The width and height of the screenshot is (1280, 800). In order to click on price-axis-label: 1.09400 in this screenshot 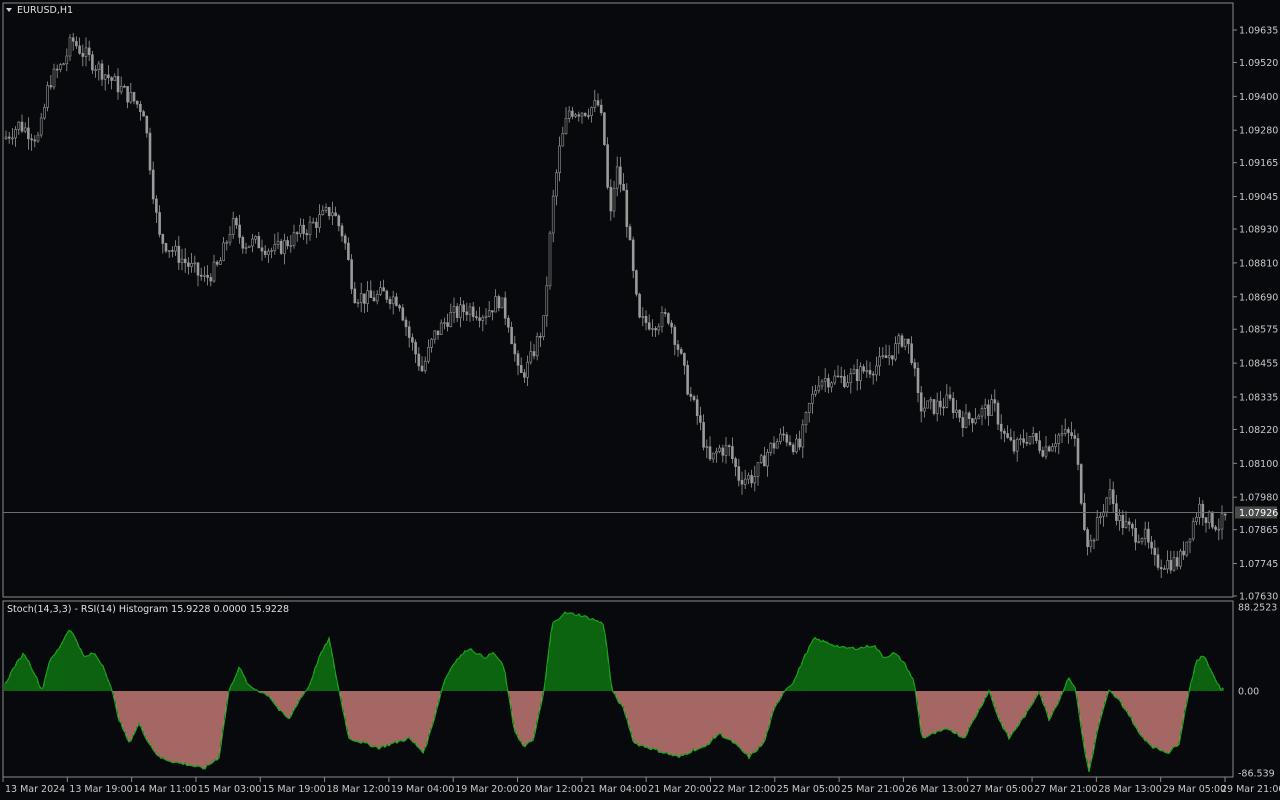, I will do `click(1258, 97)`.